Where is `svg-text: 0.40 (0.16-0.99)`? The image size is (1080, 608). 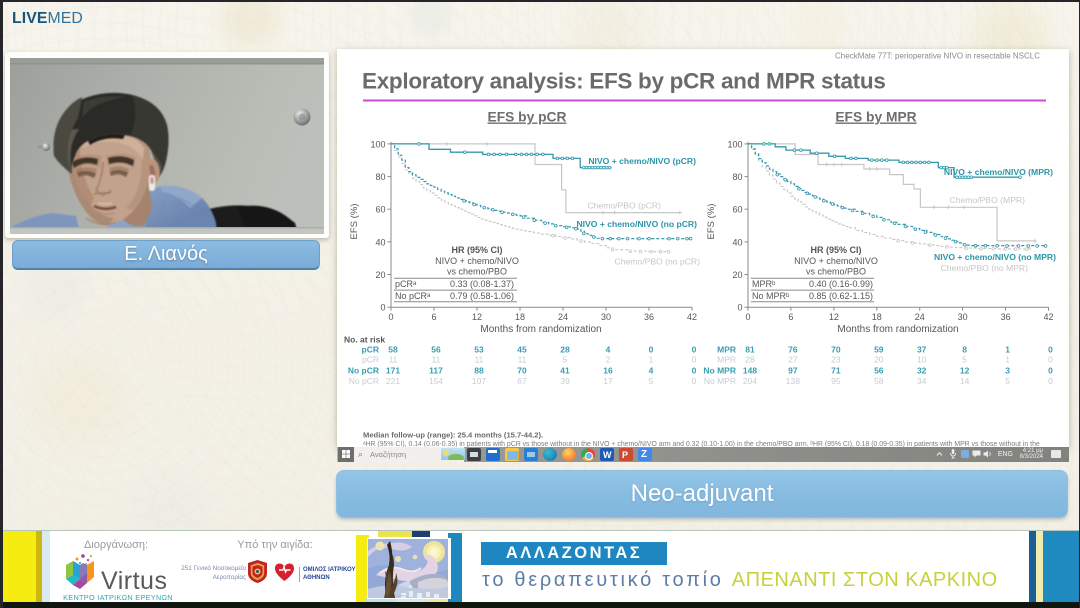
svg-text: 0.40 (0.16-0.99) is located at coordinates (841, 284).